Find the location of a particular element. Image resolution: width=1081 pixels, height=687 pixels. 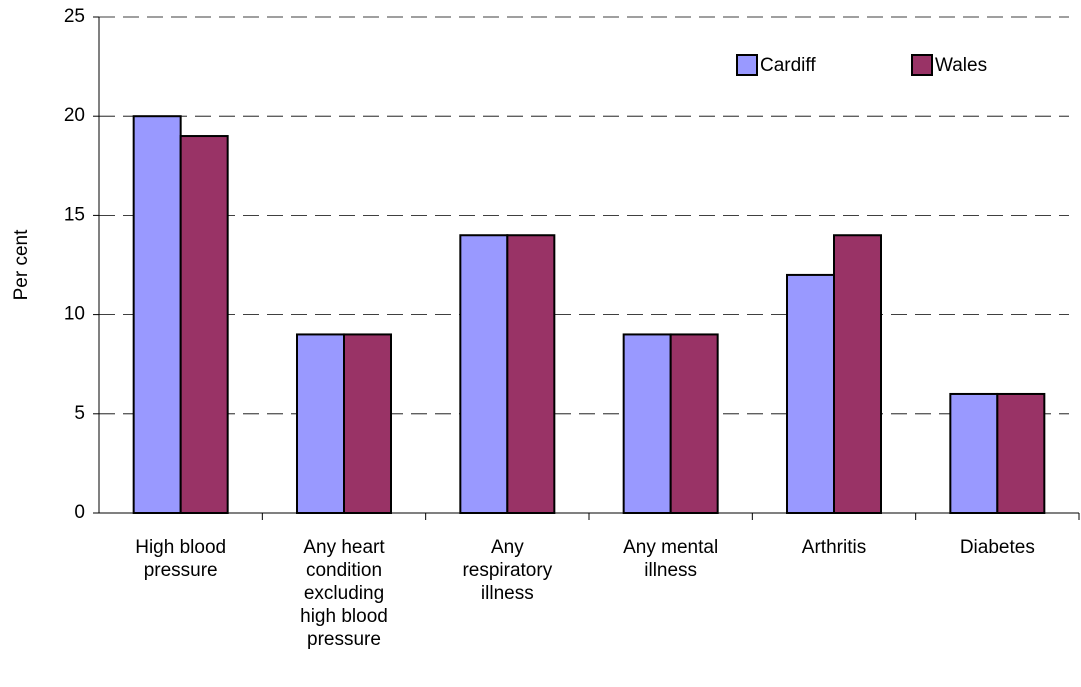

legend-label: Cardiff is located at coordinates (788, 65).